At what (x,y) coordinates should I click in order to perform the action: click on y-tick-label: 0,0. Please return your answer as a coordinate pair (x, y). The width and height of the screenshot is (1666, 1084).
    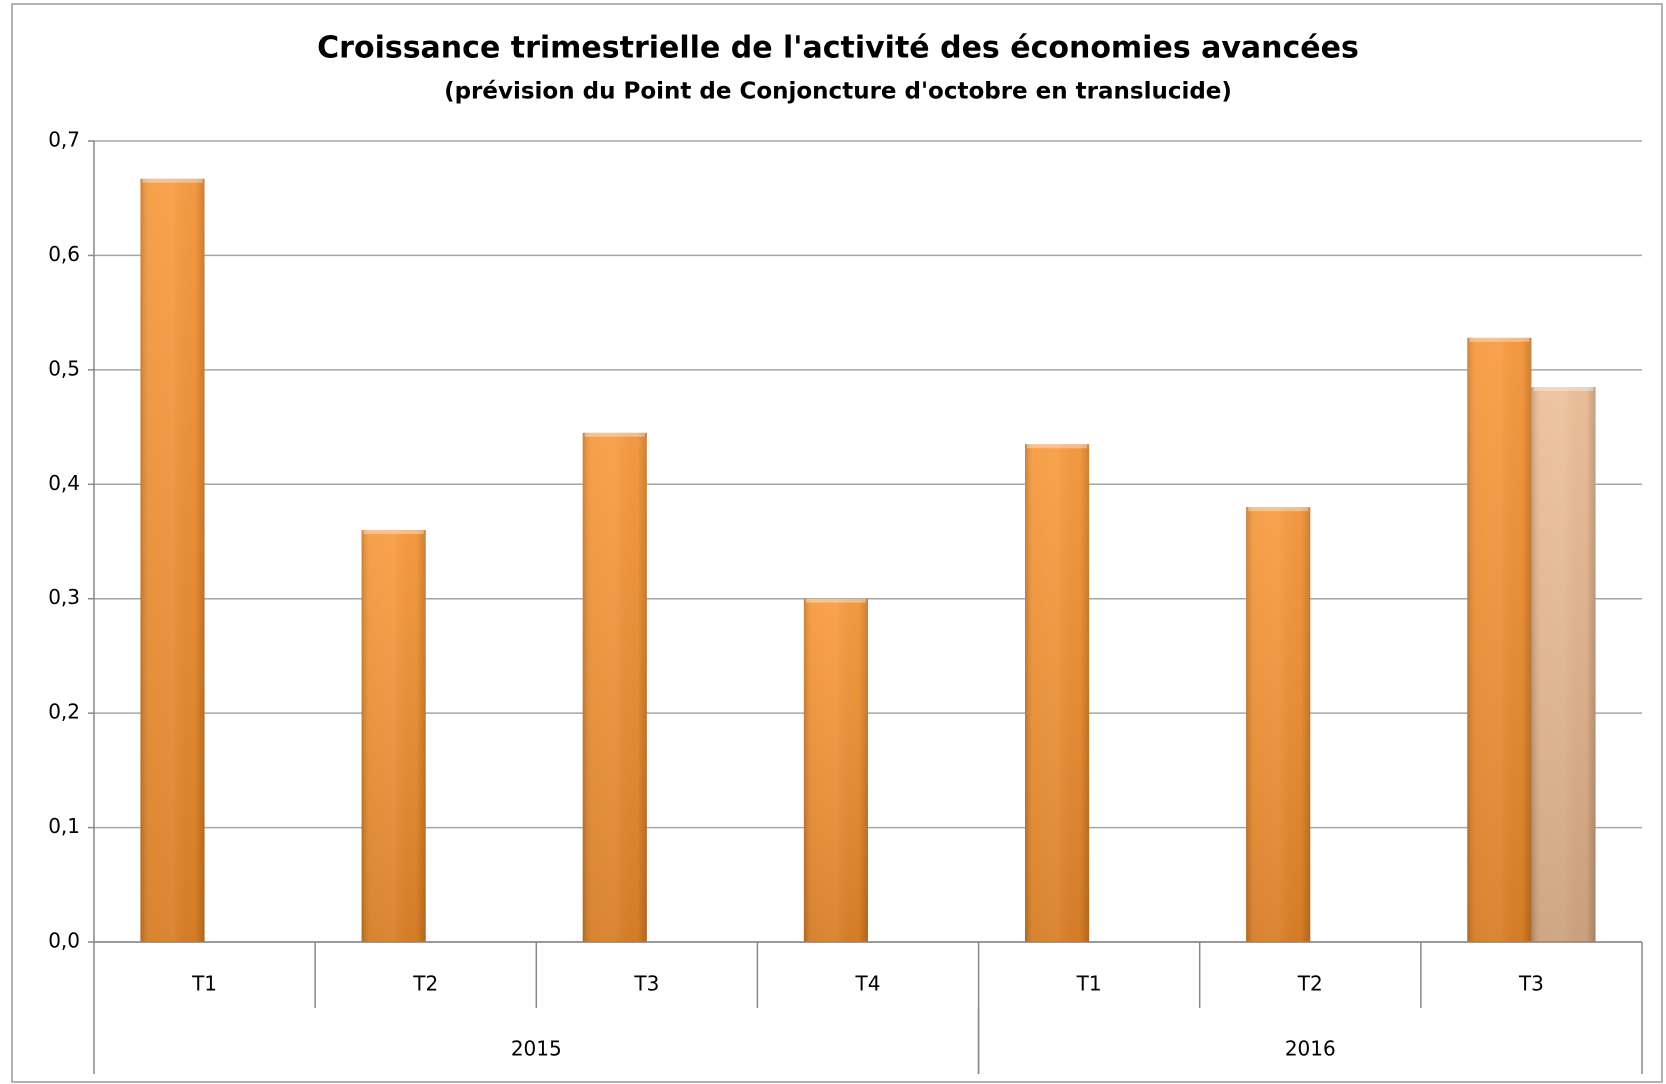
    Looking at the image, I should click on (64, 941).